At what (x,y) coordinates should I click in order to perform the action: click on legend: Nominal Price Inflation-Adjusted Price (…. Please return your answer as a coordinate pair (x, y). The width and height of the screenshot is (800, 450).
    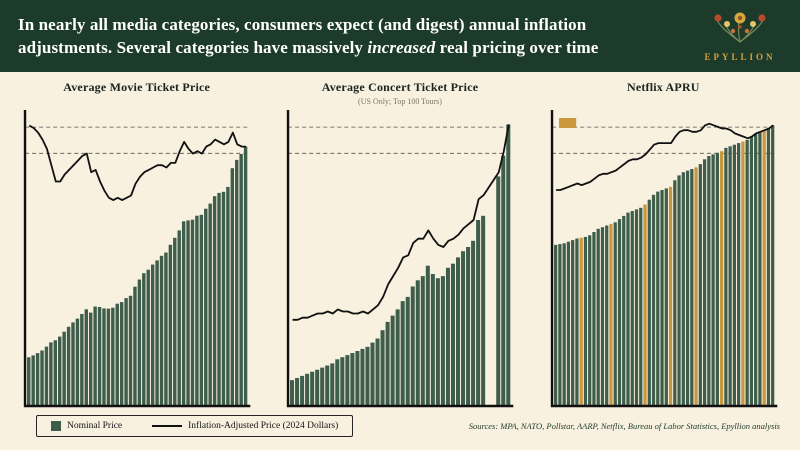
    Looking at the image, I should click on (195, 426).